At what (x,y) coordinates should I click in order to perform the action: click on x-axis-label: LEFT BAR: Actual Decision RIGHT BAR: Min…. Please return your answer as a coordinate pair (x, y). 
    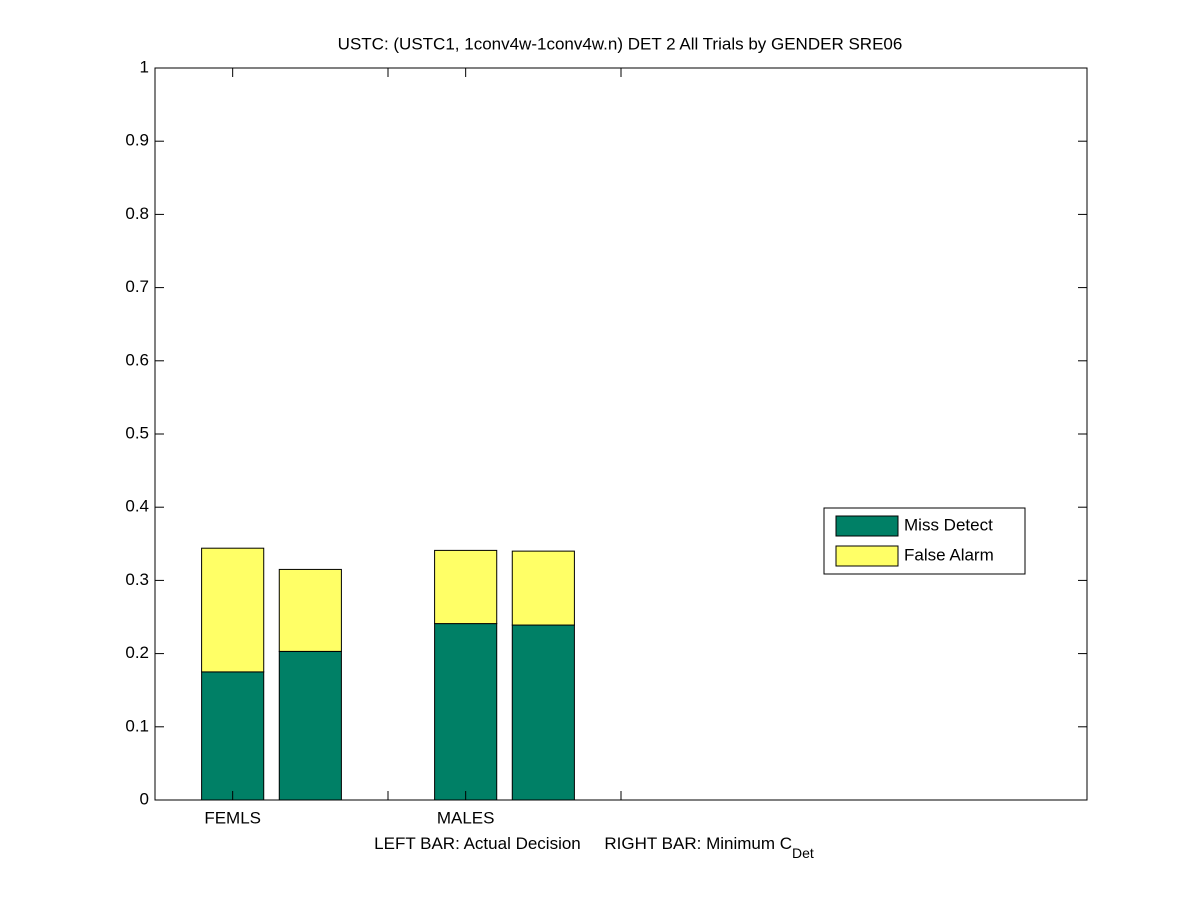
    Looking at the image, I should click on (594, 847).